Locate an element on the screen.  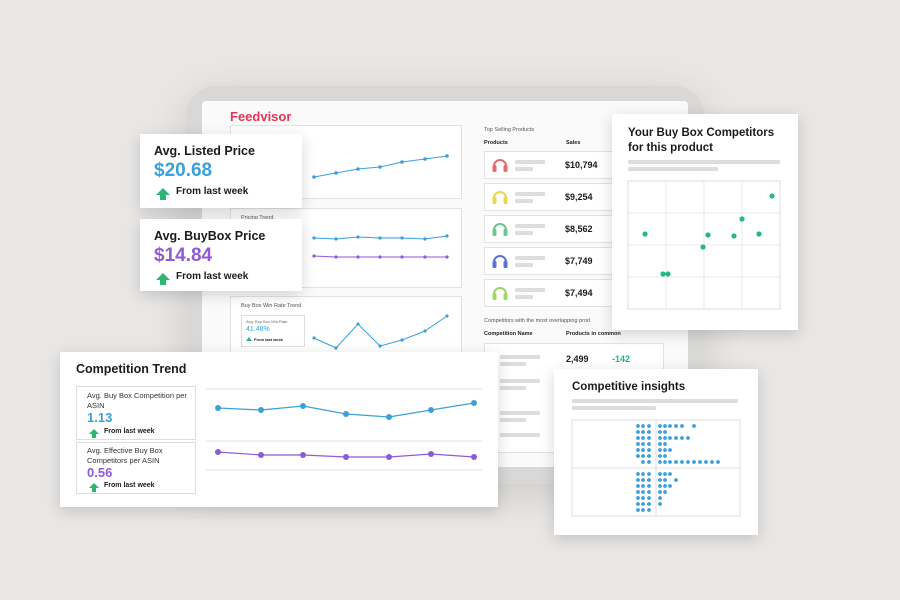
product-row: $10,794 is located at coordinates (550, 165).